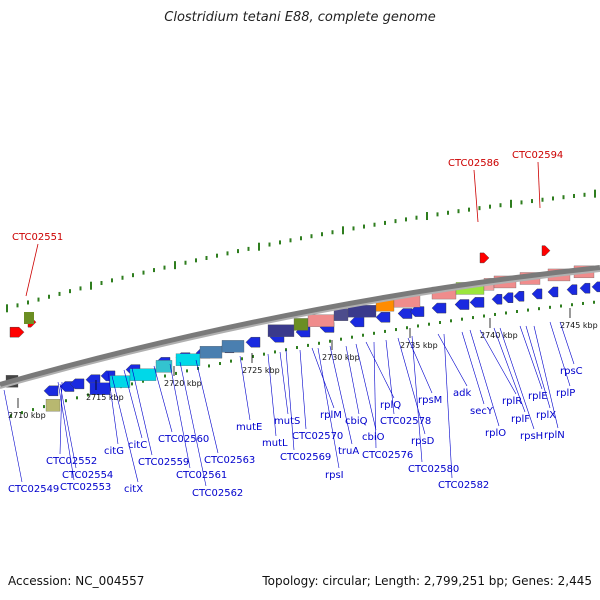  Describe the element at coordinates (430, 400) in the screenshot. I see `gene-label: rpsM` at that location.